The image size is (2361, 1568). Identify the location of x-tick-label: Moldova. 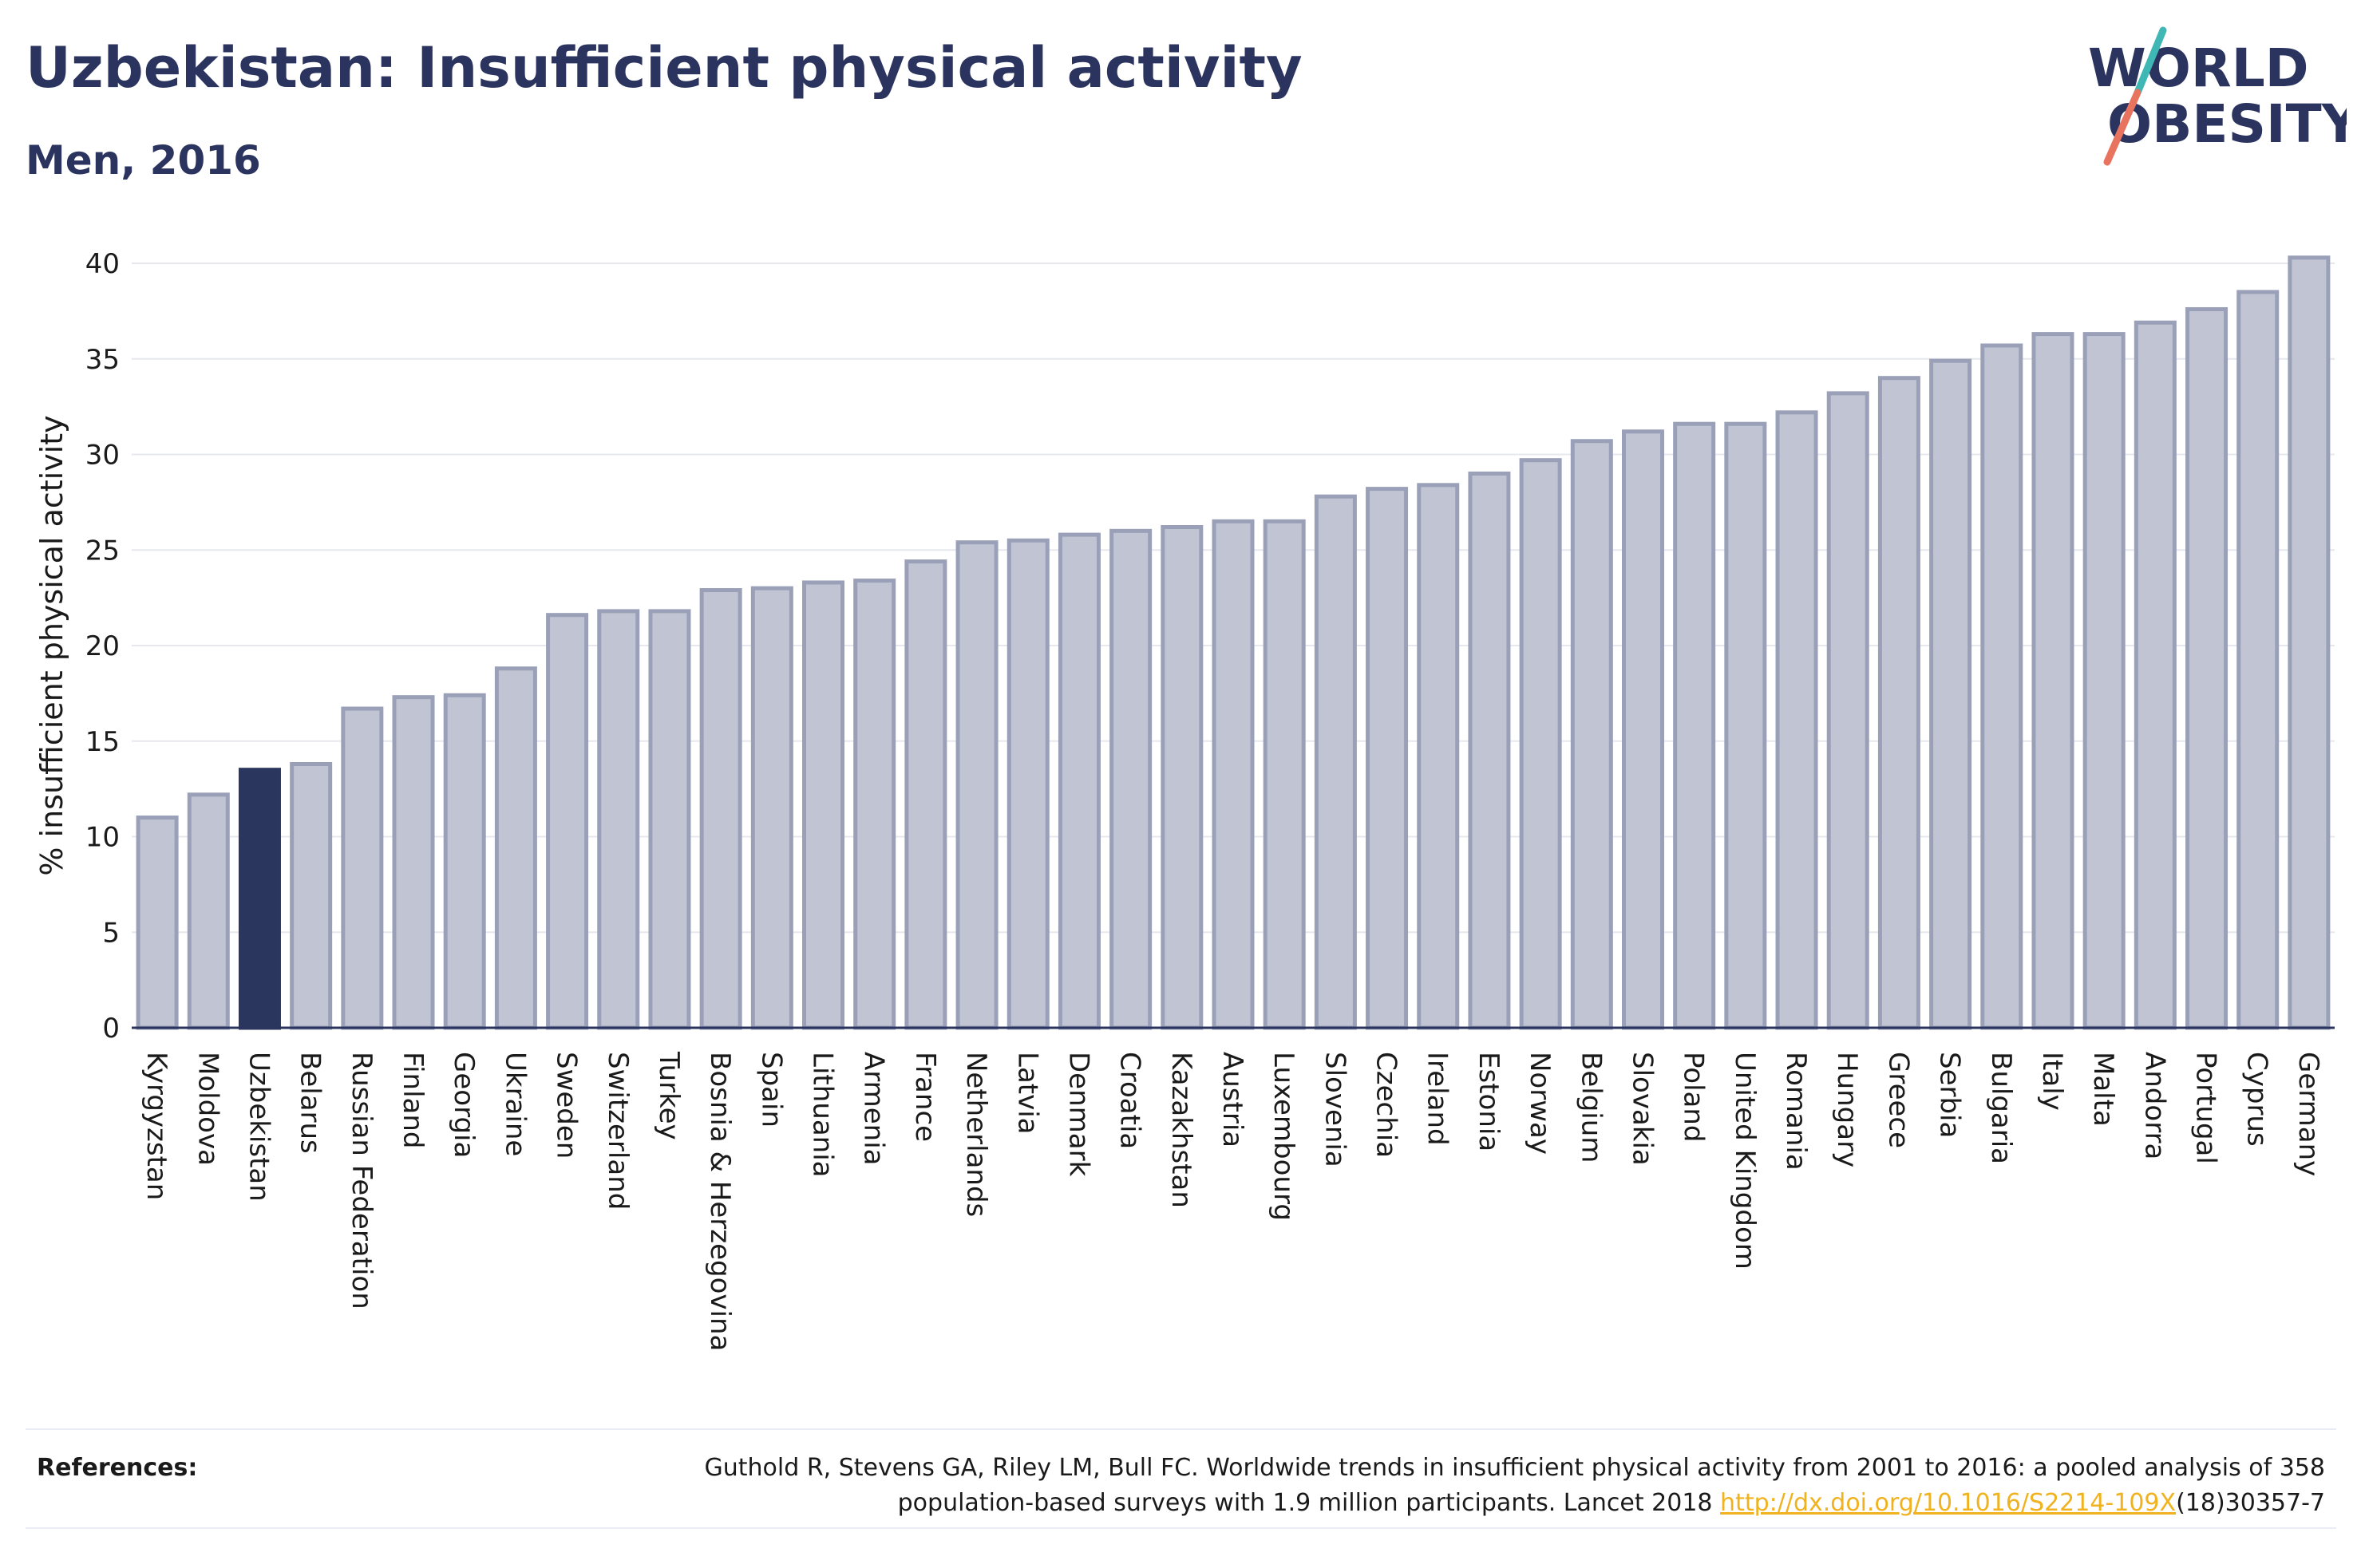
(207, 1109).